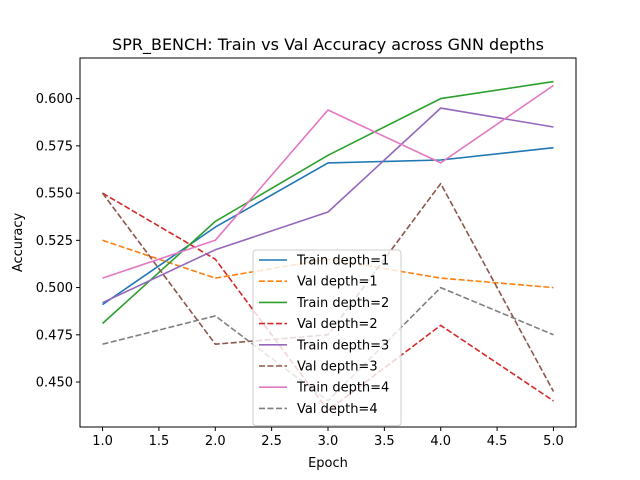  I want to click on x-tick-label: 1.5, so click(159, 441).